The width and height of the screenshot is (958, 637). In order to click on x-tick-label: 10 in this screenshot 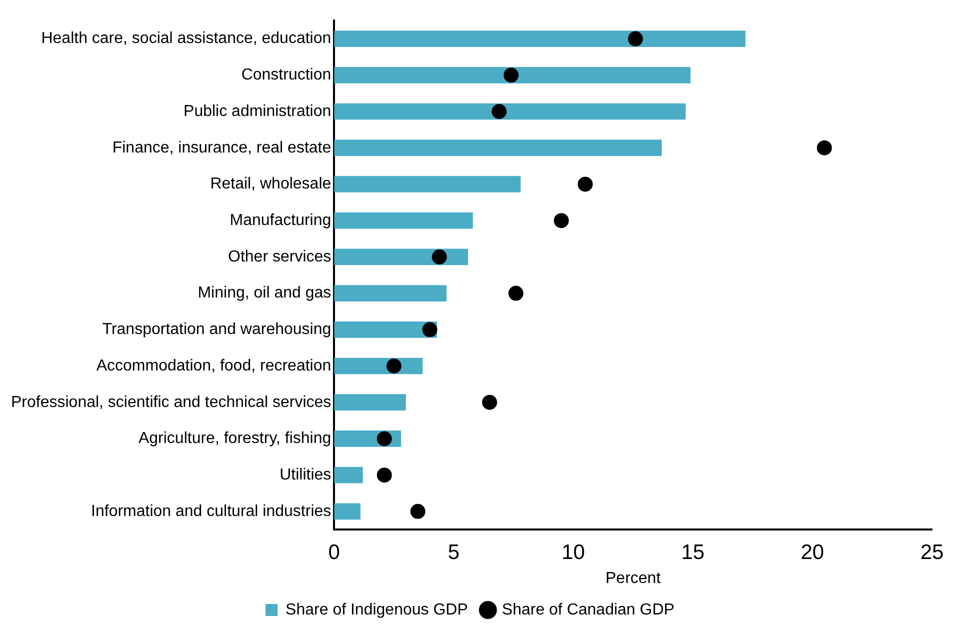, I will do `click(573, 552)`.